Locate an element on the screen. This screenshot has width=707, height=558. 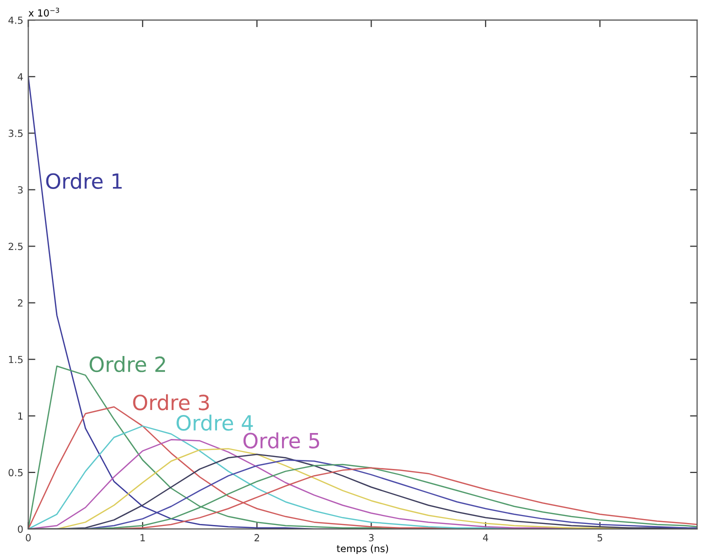
x-tick-label: 4 is located at coordinates (485, 538).